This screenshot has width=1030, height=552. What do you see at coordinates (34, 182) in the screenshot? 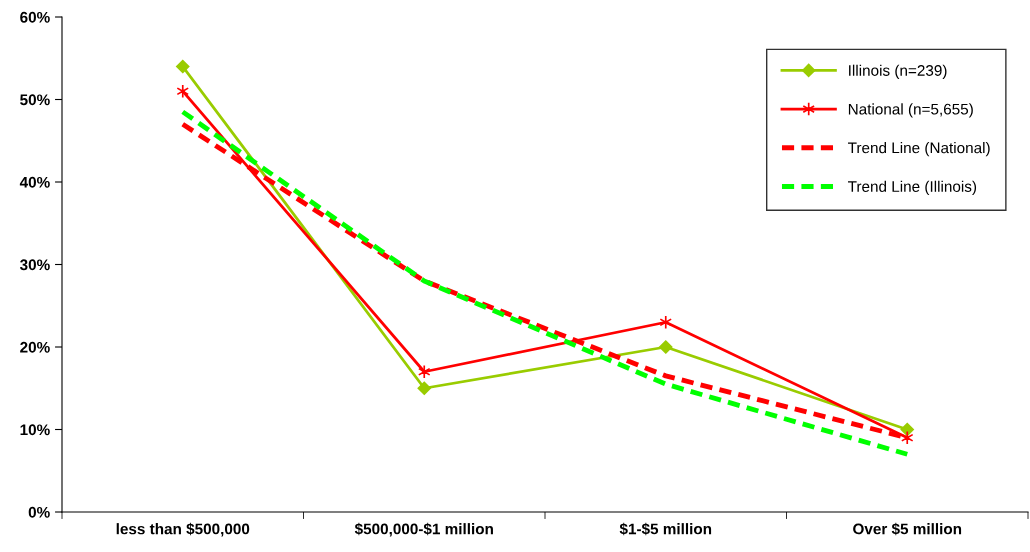
I see `y-tick-label: 40%` at bounding box center [34, 182].